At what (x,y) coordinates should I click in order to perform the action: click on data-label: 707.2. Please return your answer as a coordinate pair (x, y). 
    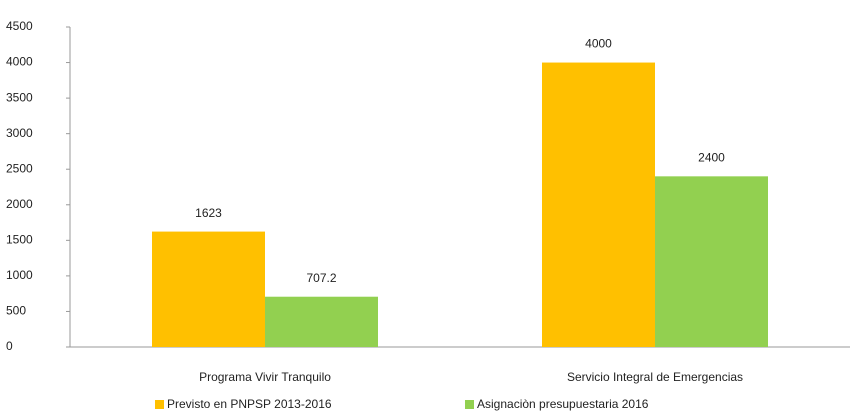
    Looking at the image, I should click on (321, 278).